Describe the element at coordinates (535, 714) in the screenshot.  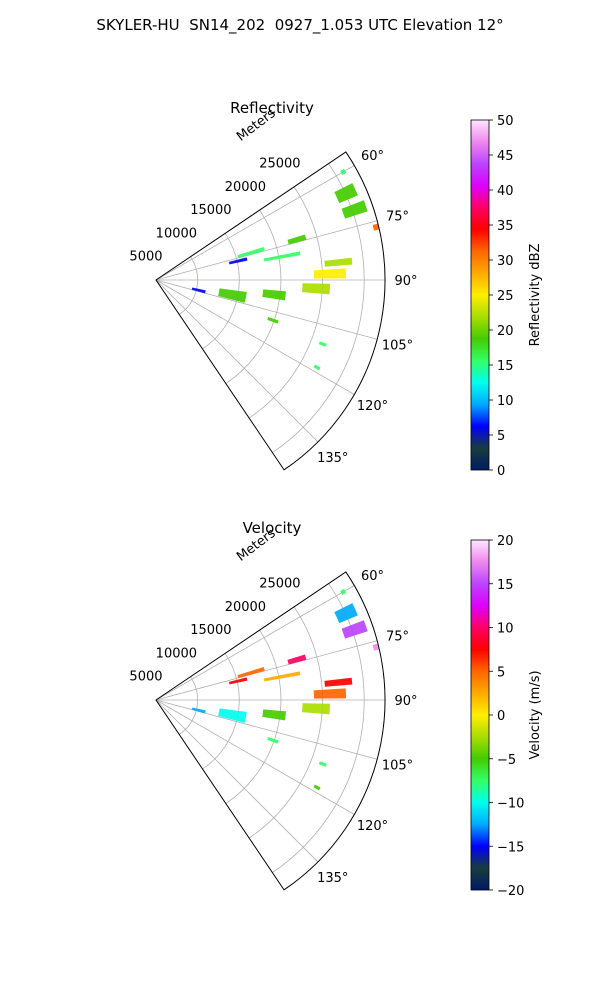
I see `colorbar-label: Velocity (m/s)` at that location.